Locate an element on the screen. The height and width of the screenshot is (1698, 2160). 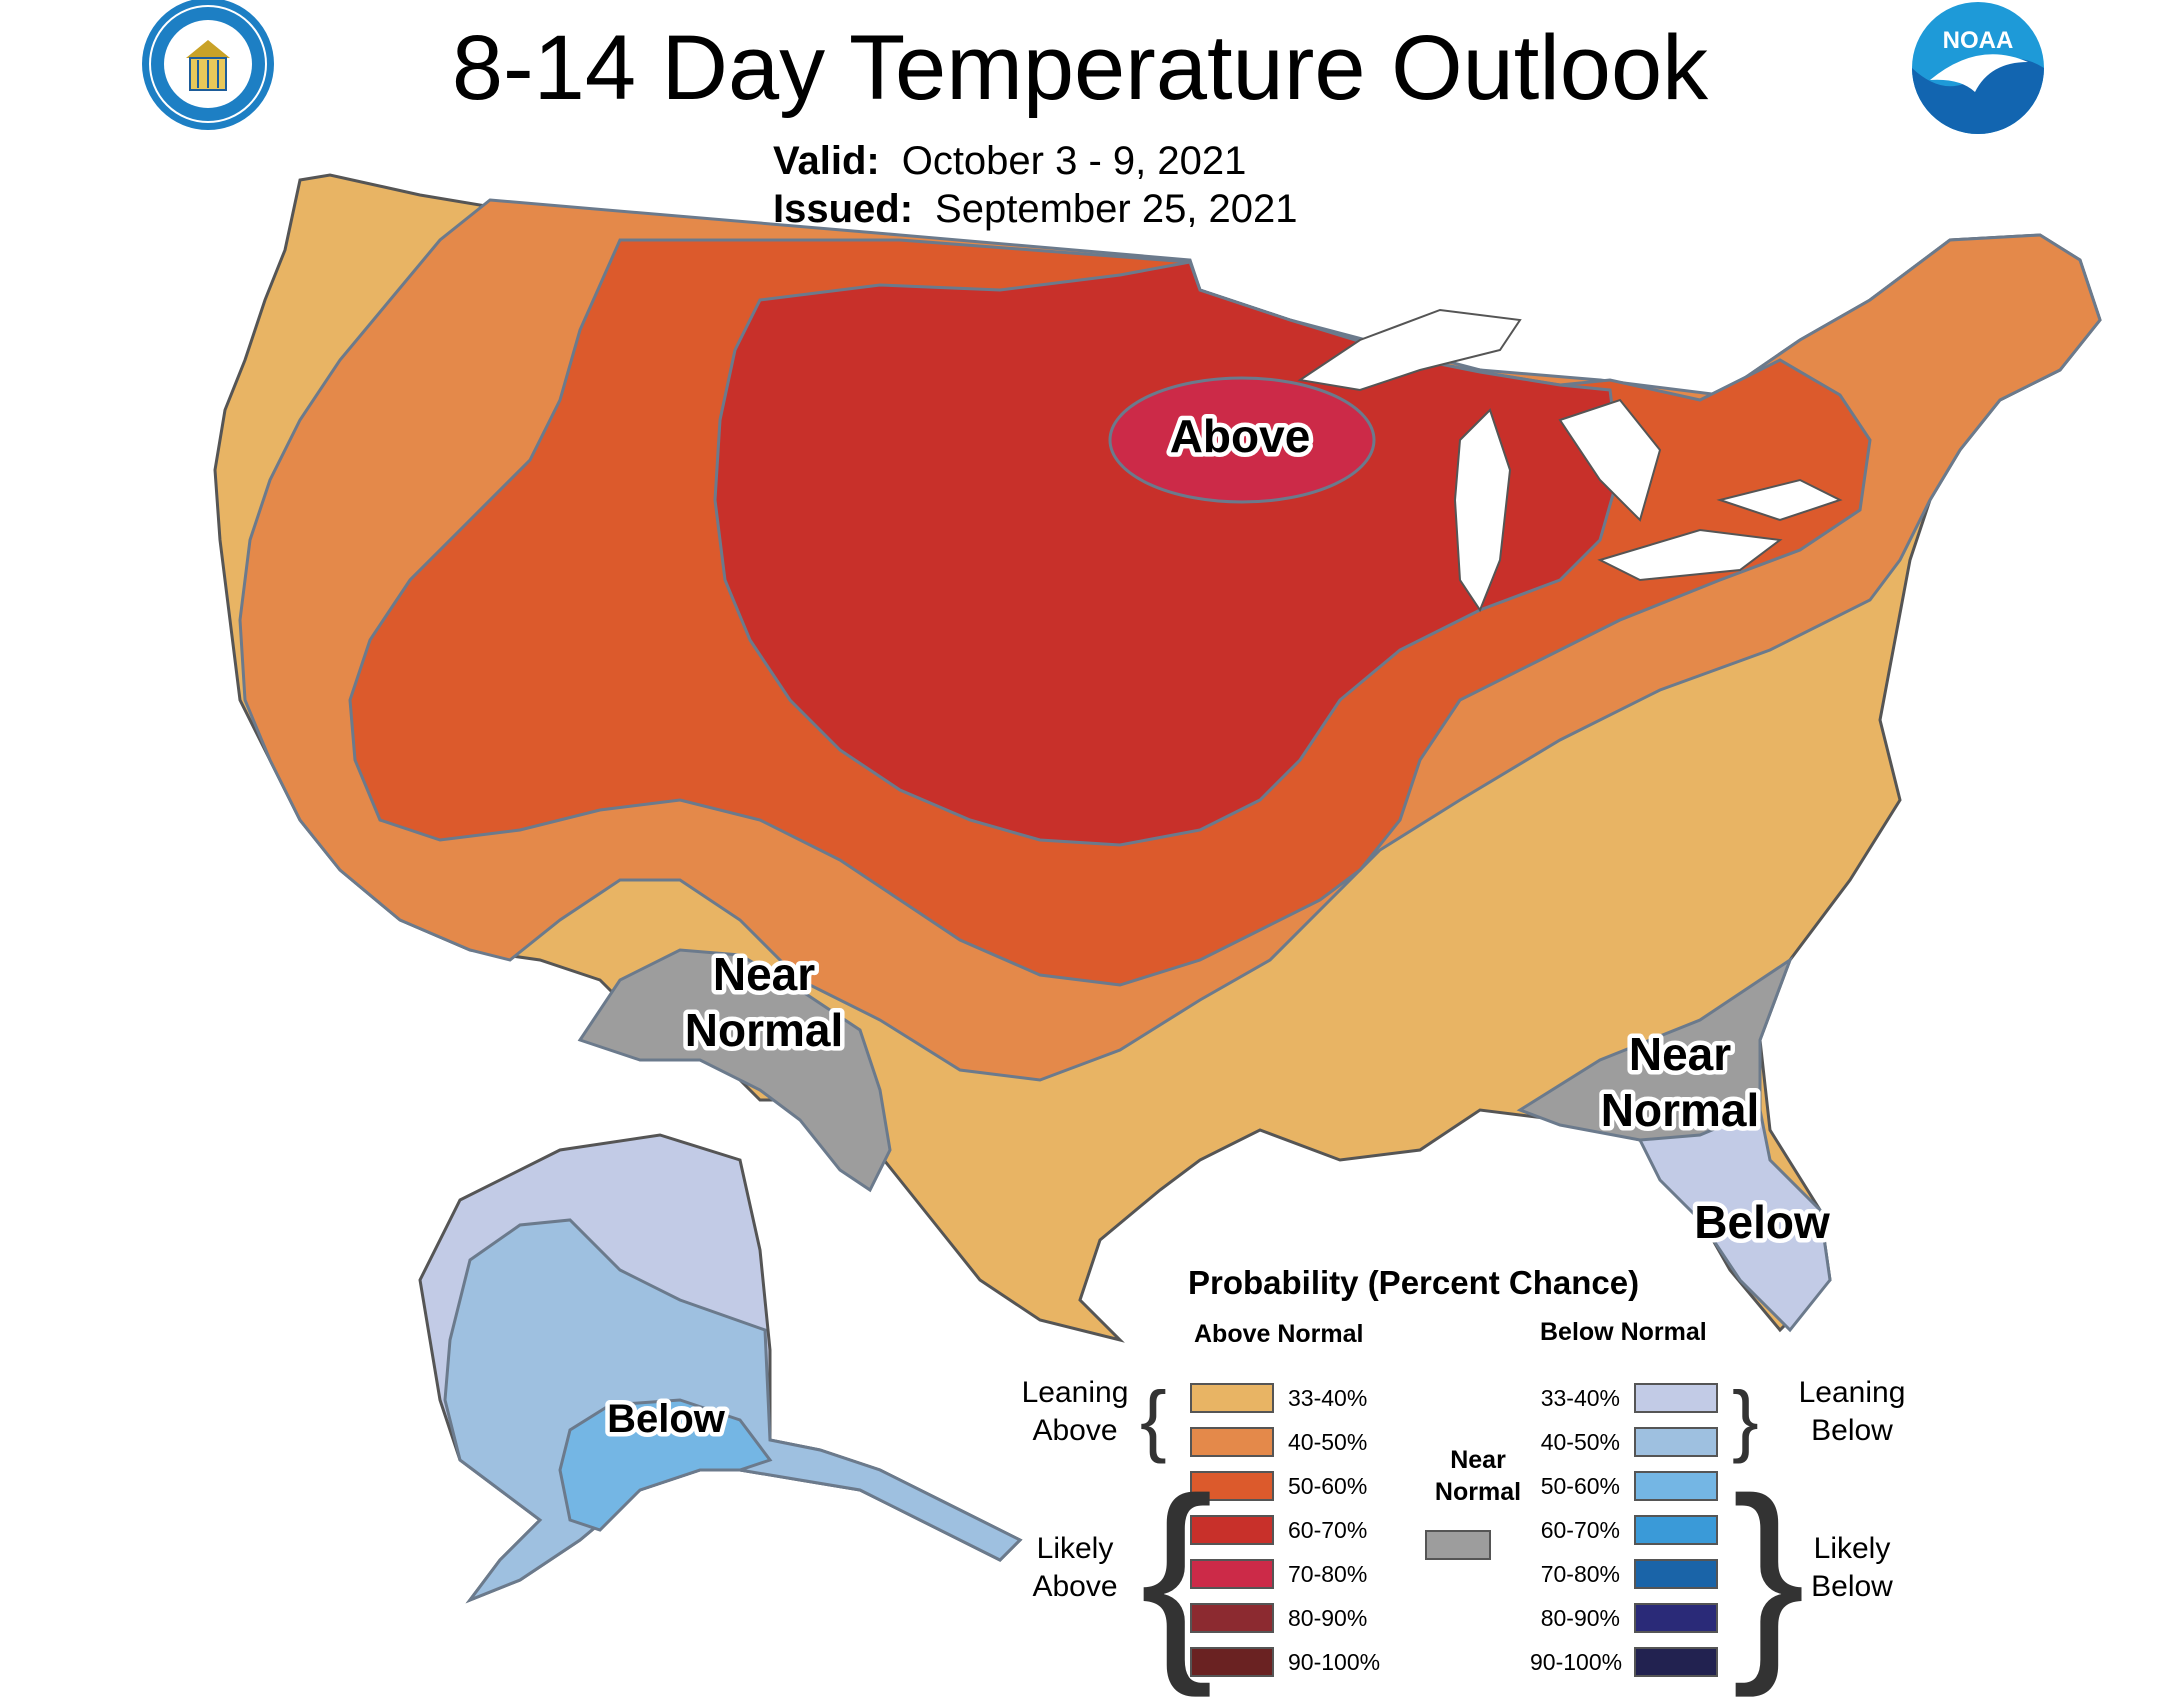
noaa-logo-icon: NOAA is located at coordinates (1978, 68).